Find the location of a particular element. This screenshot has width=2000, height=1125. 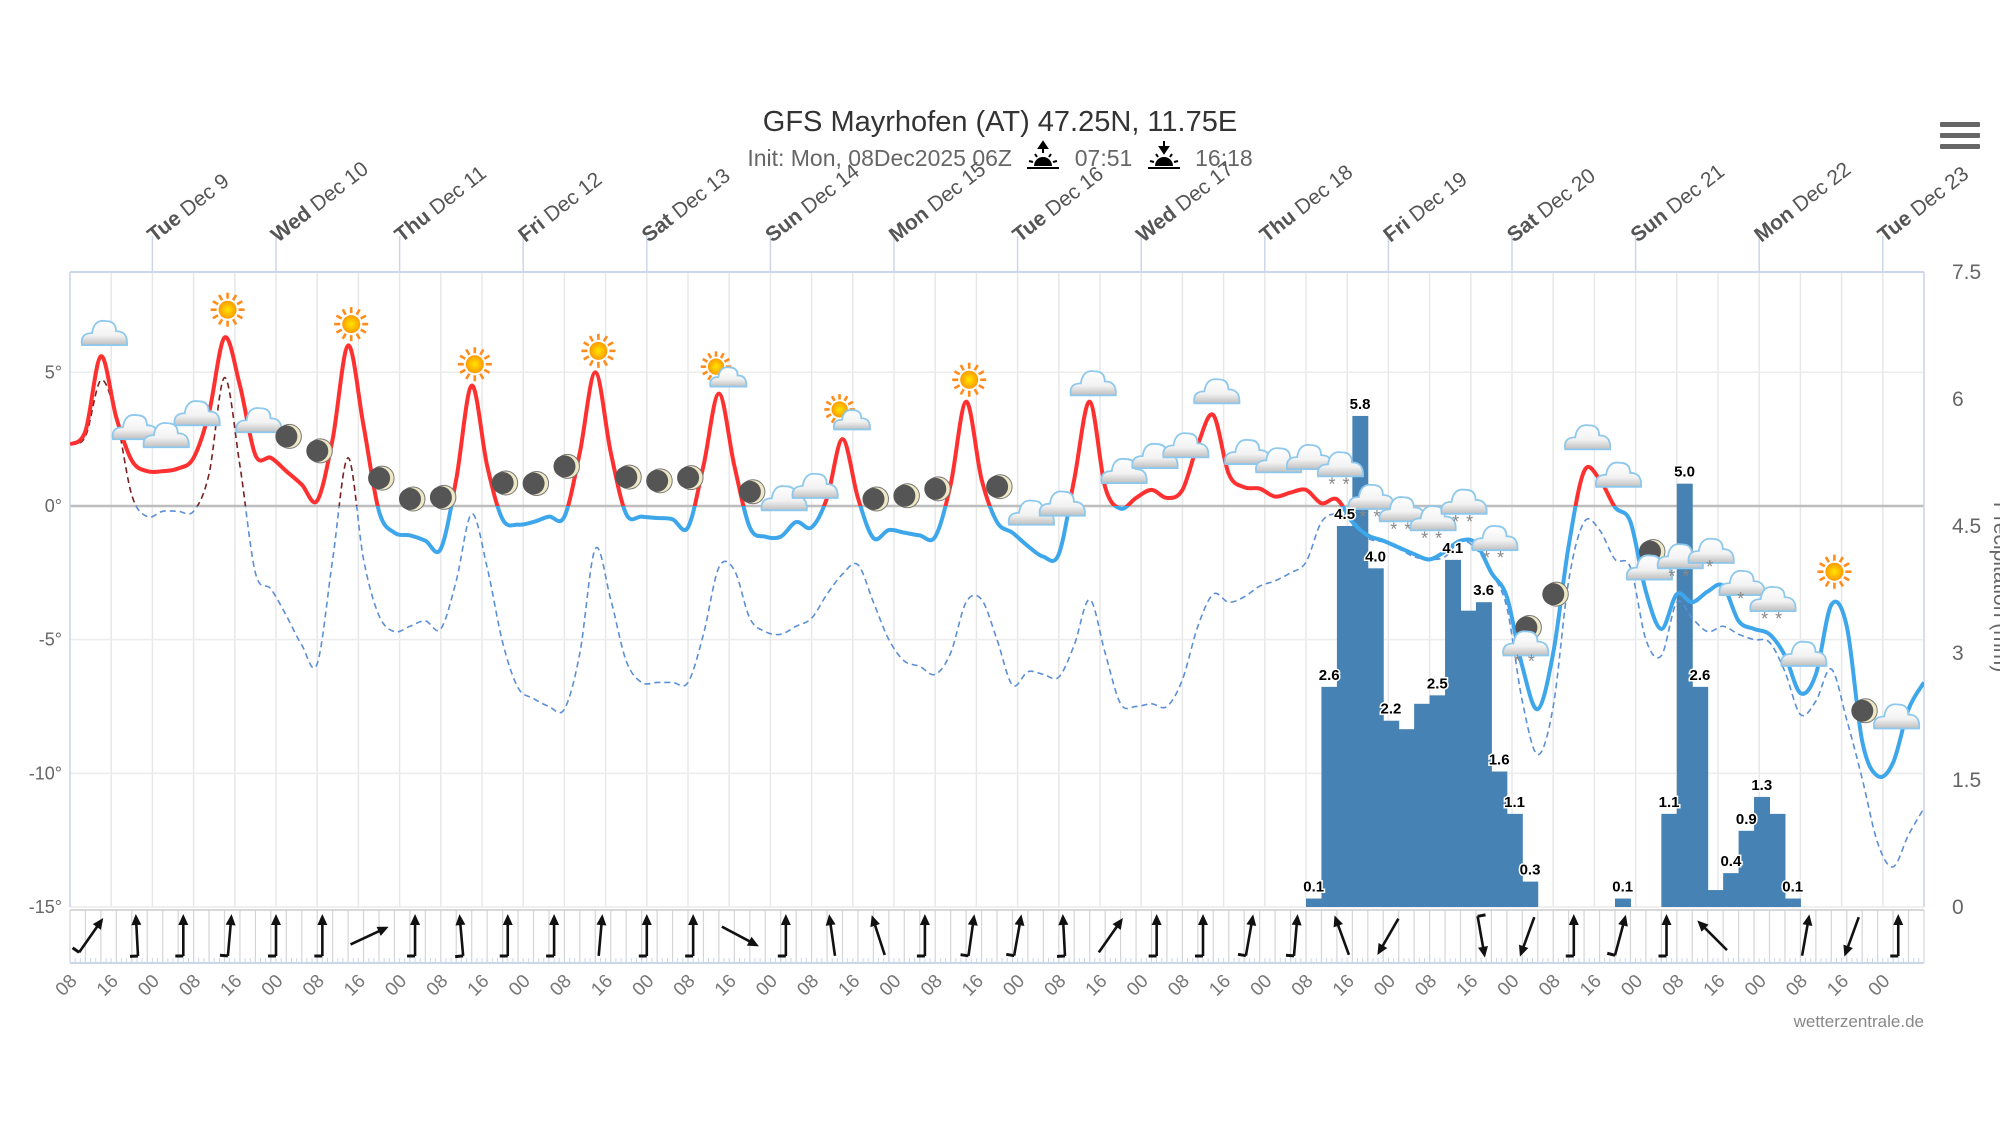

precipitation-bar-label: 3.6 is located at coordinates (1483, 590).